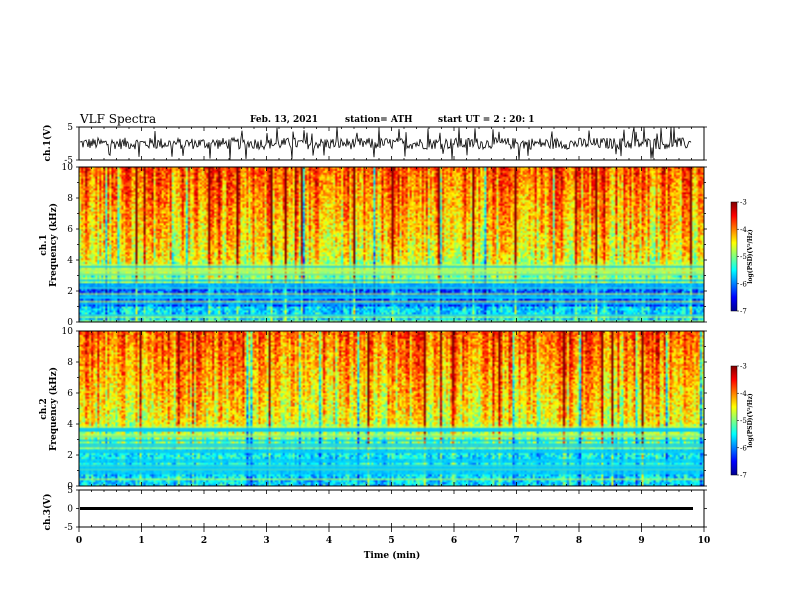 This screenshot has height=612, width=792. I want to click on ch3-voltage-ylabel: ch.3(V), so click(47, 512).